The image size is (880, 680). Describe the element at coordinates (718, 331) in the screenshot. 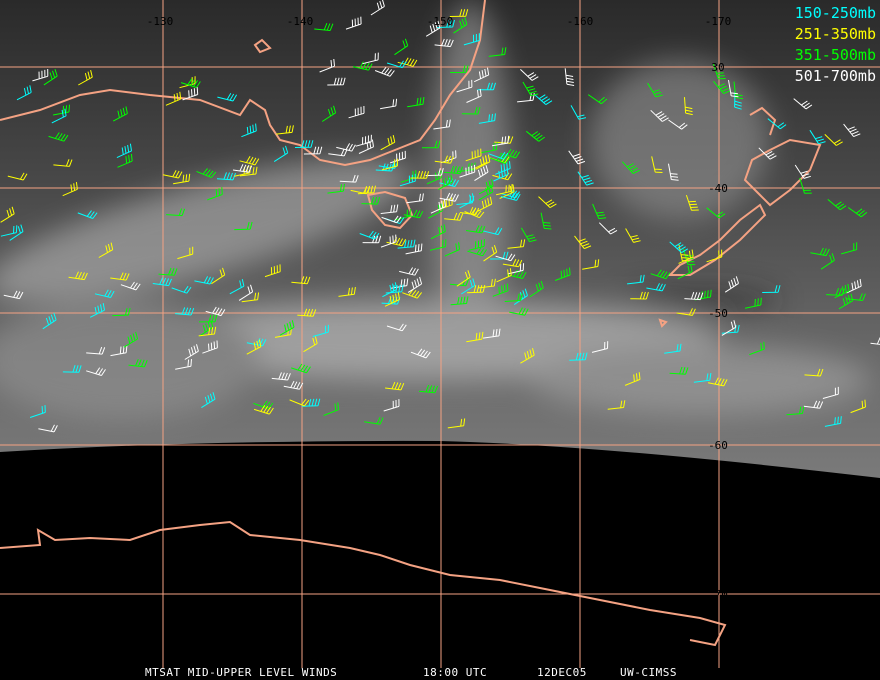

I see `latitude-labels: 30 -40 -50 -60 -70` at that location.